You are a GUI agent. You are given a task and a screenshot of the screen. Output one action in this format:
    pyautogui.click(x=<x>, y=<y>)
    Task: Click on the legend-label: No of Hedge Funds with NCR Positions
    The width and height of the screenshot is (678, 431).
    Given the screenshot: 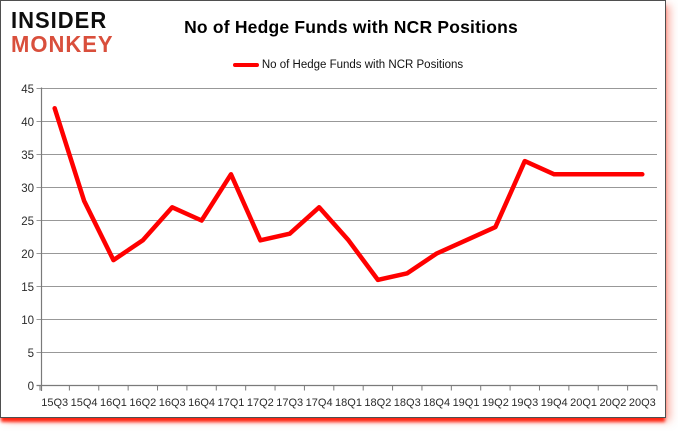 What is the action you would take?
    pyautogui.click(x=362, y=65)
    